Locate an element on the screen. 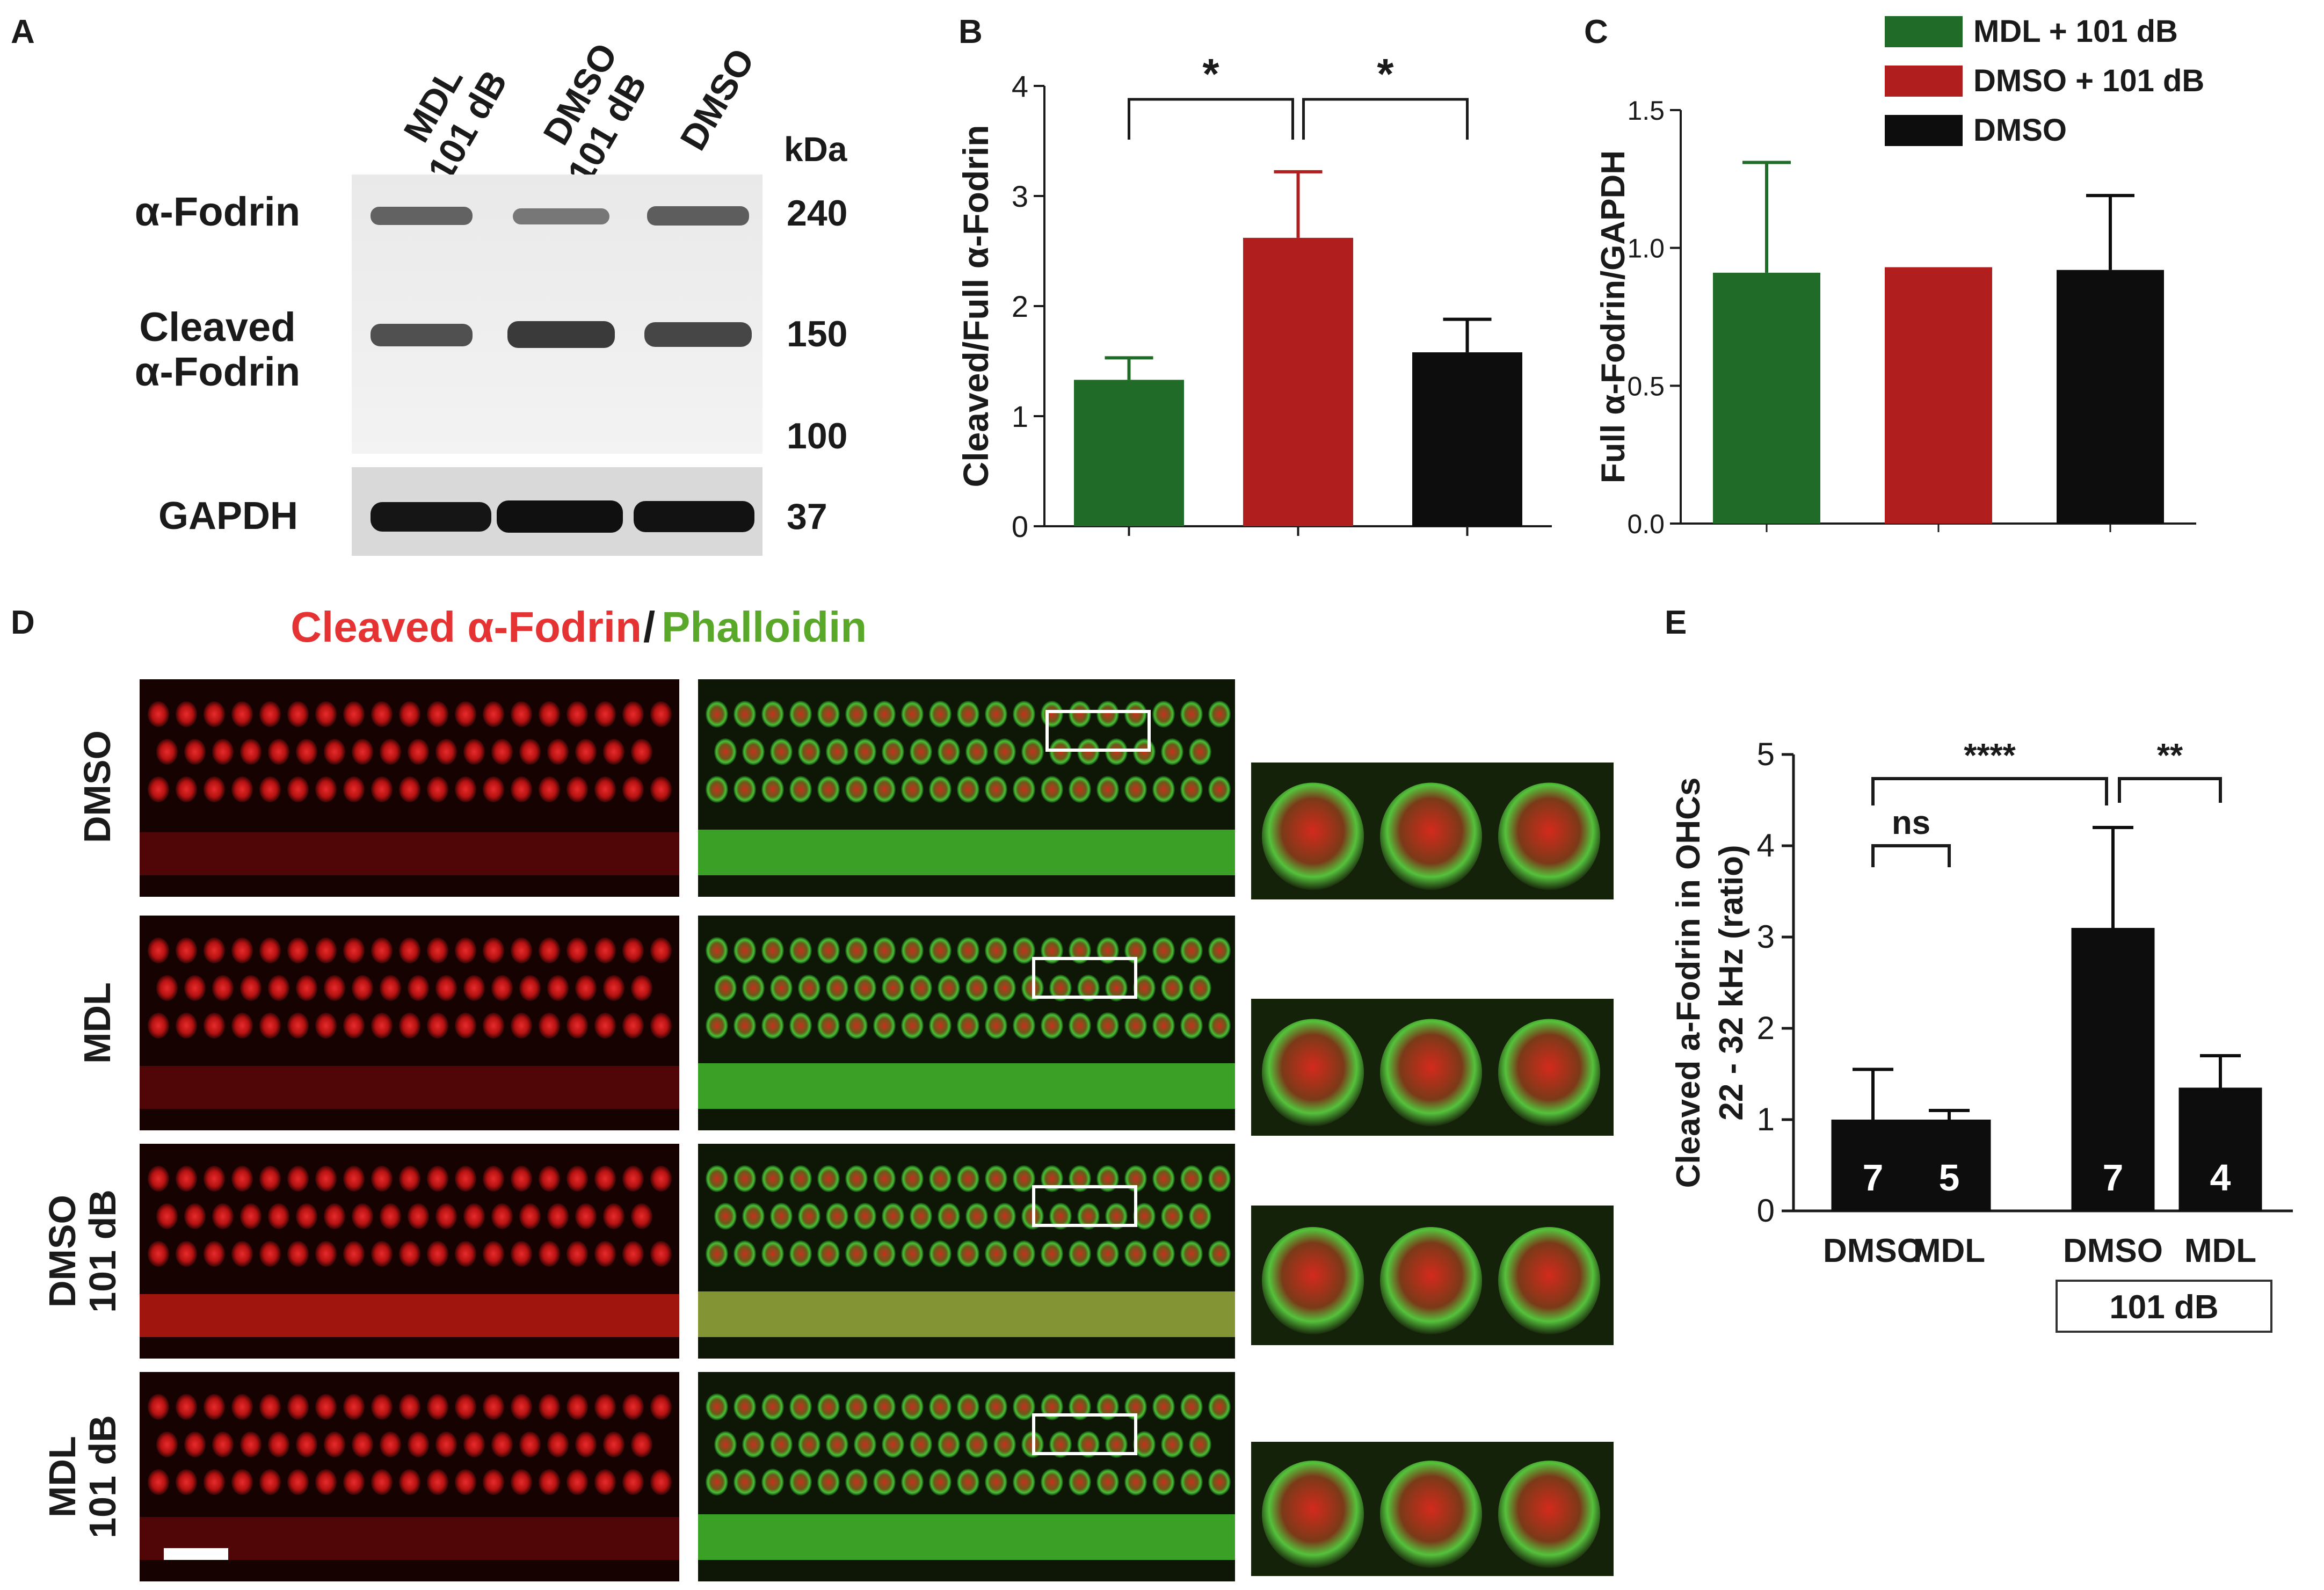 Image resolution: width=2324 pixels, height=1590 pixels. y-tick-label-e: 1 is located at coordinates (1766, 1119).